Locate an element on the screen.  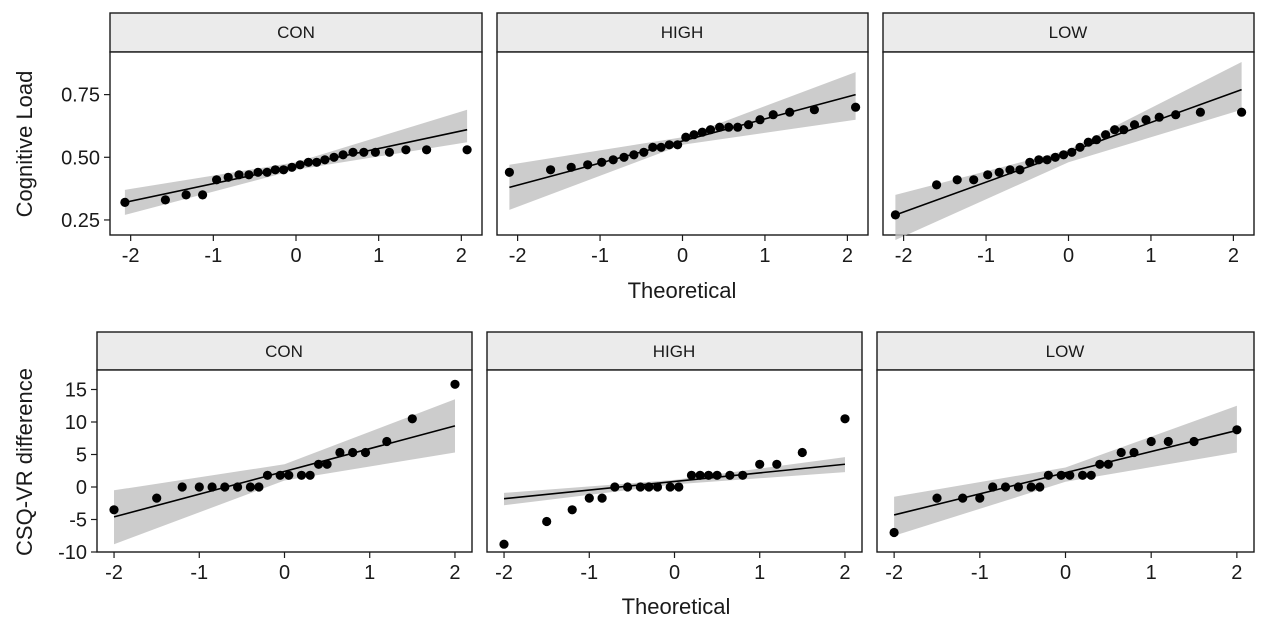
reference-line is located at coordinates (674, 481).